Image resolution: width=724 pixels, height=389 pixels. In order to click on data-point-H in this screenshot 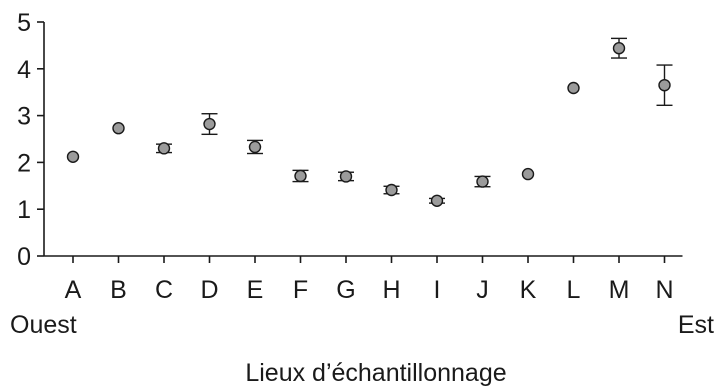, I will do `click(391, 190)`.